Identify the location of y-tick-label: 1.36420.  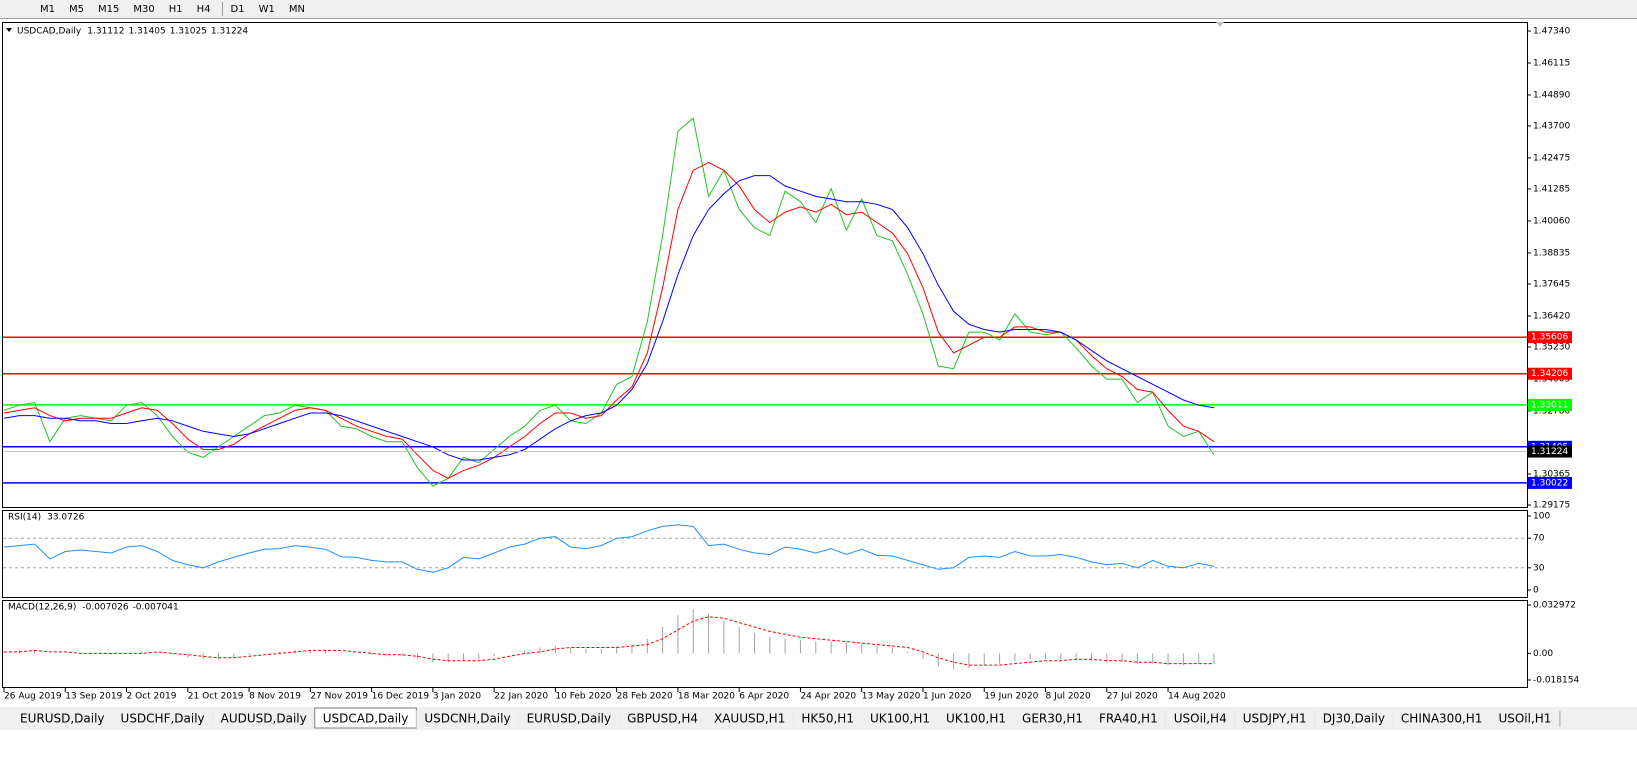
(1551, 316).